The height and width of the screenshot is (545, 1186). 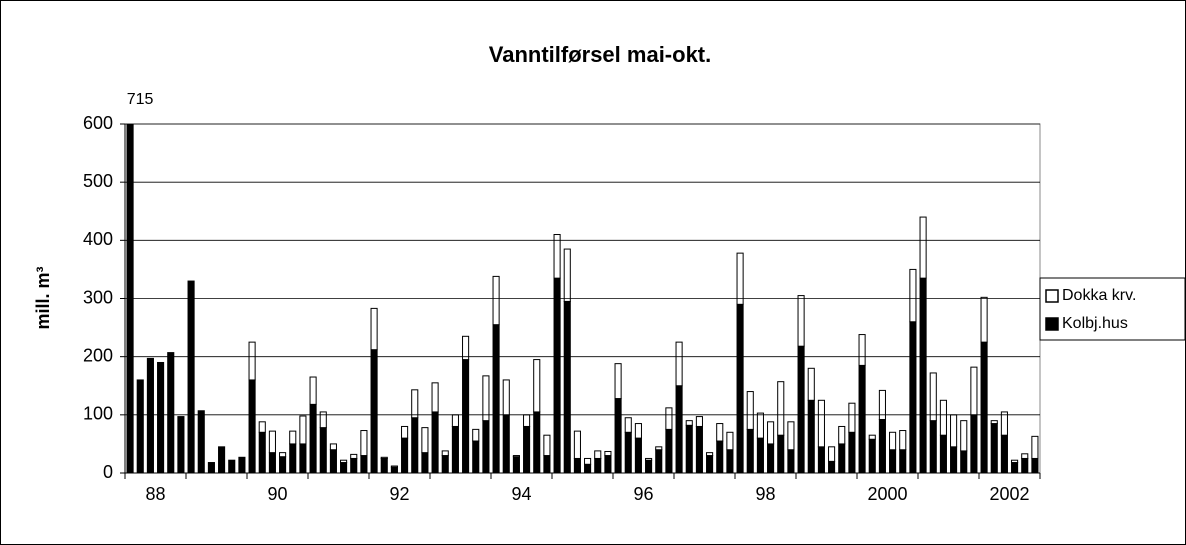 What do you see at coordinates (98, 355) in the screenshot?
I see `y-tick-label: 200` at bounding box center [98, 355].